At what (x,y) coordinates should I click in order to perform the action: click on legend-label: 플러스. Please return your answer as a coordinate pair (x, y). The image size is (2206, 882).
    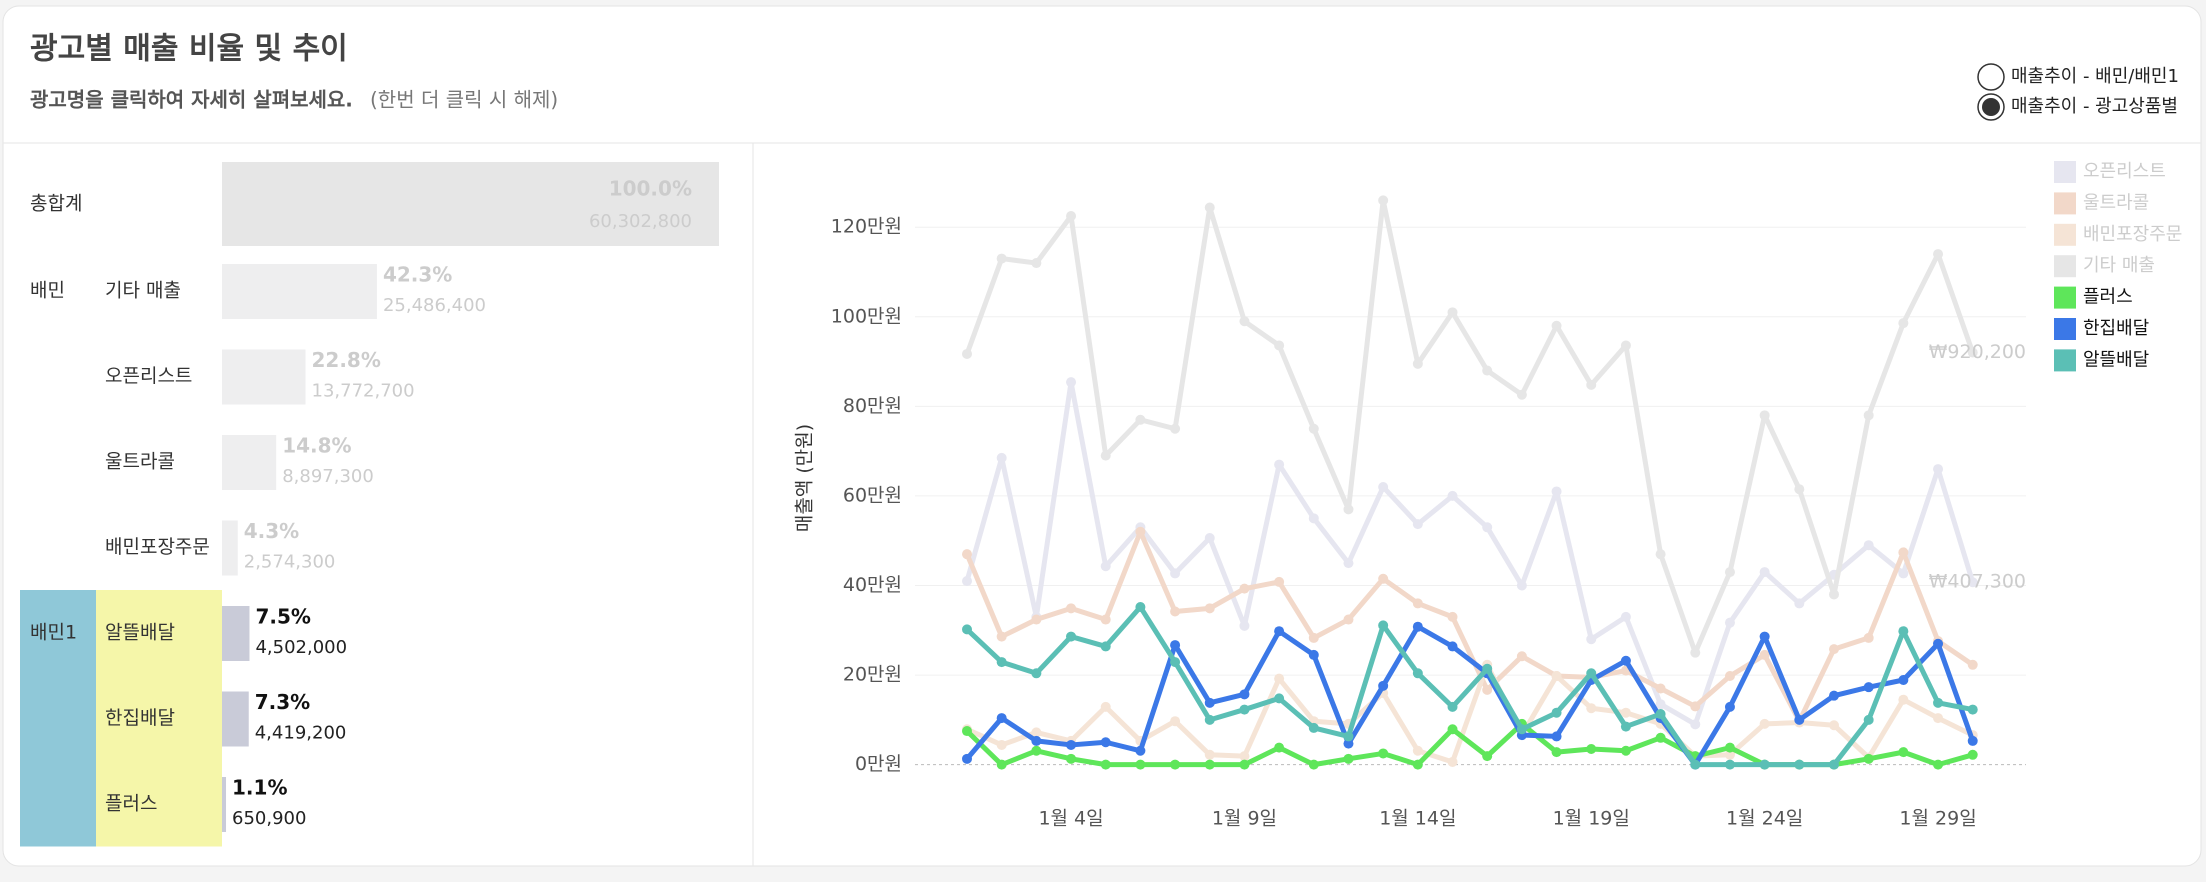
    Looking at the image, I should click on (2108, 297).